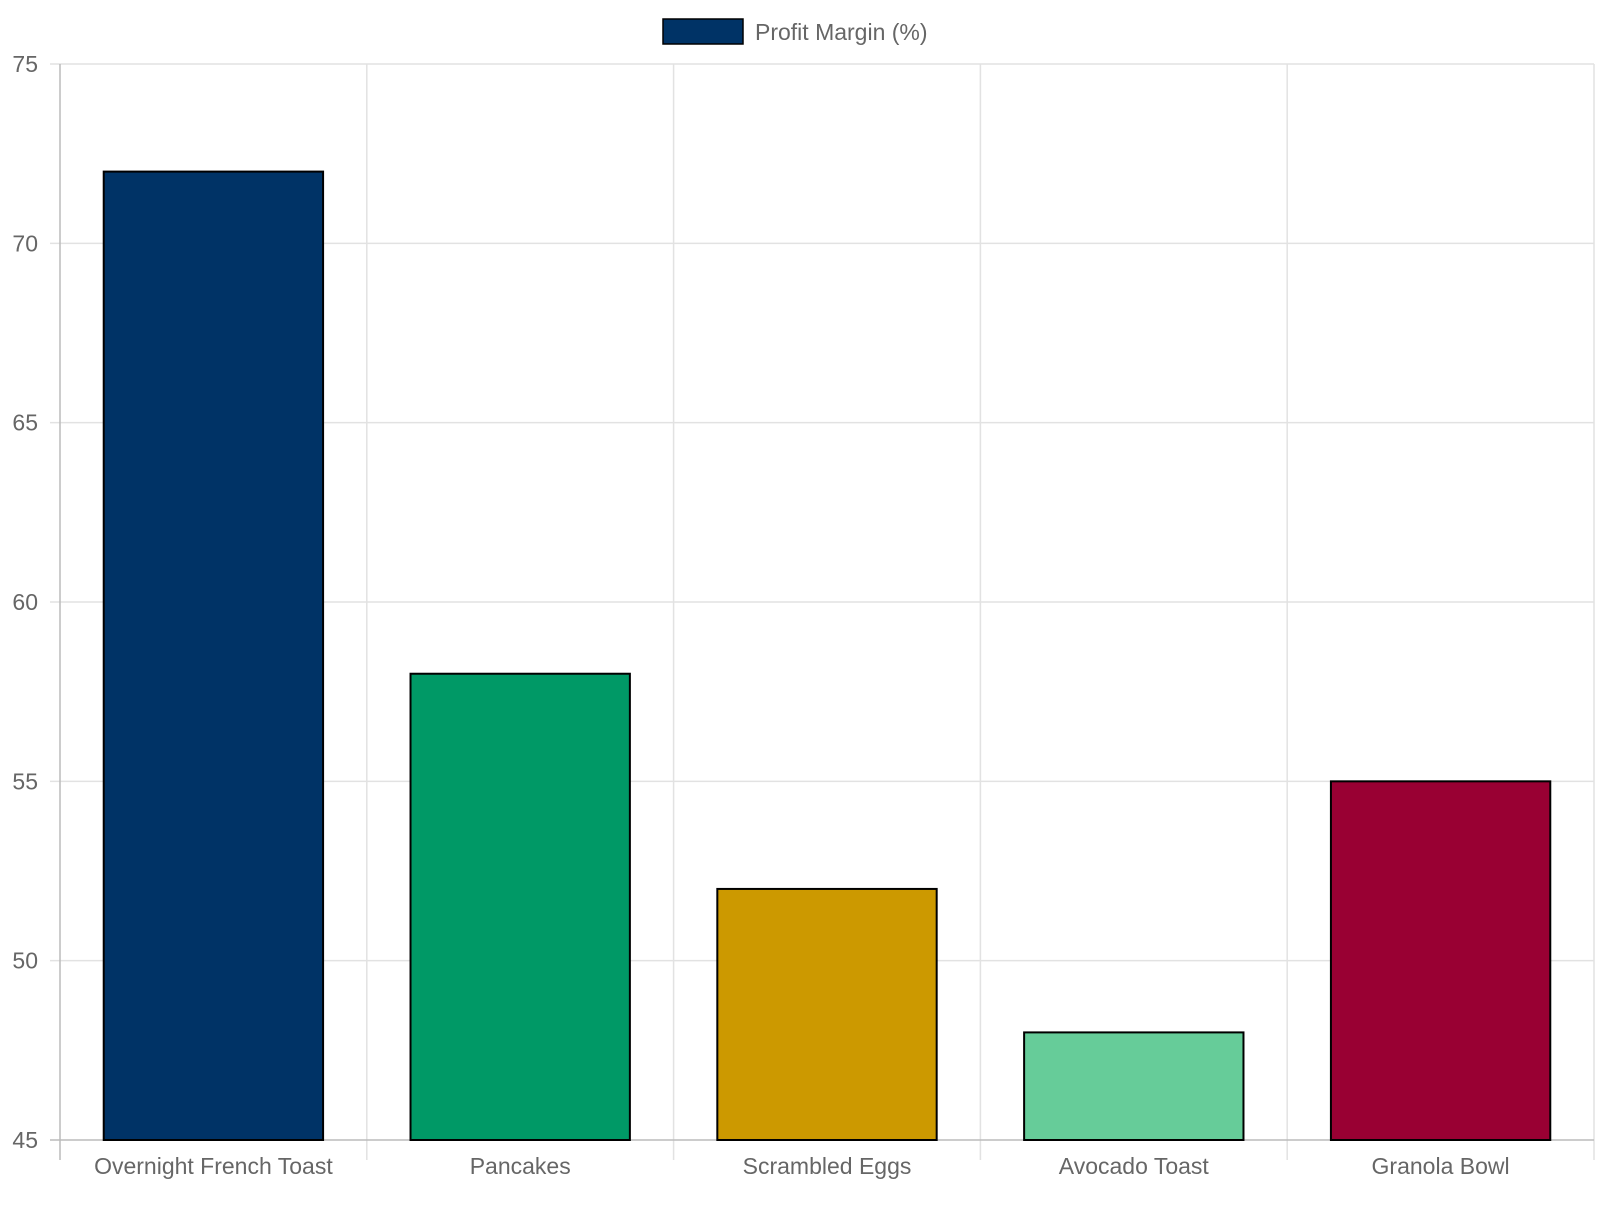 The height and width of the screenshot is (1205, 1600). I want to click on y-tick-label: 55, so click(25, 781).